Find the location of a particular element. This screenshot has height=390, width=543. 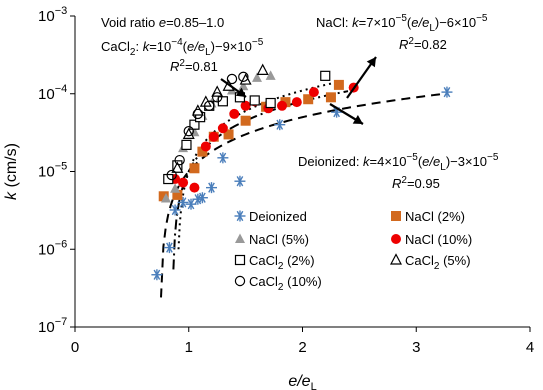

x-tick-label: 4 is located at coordinates (530, 347).